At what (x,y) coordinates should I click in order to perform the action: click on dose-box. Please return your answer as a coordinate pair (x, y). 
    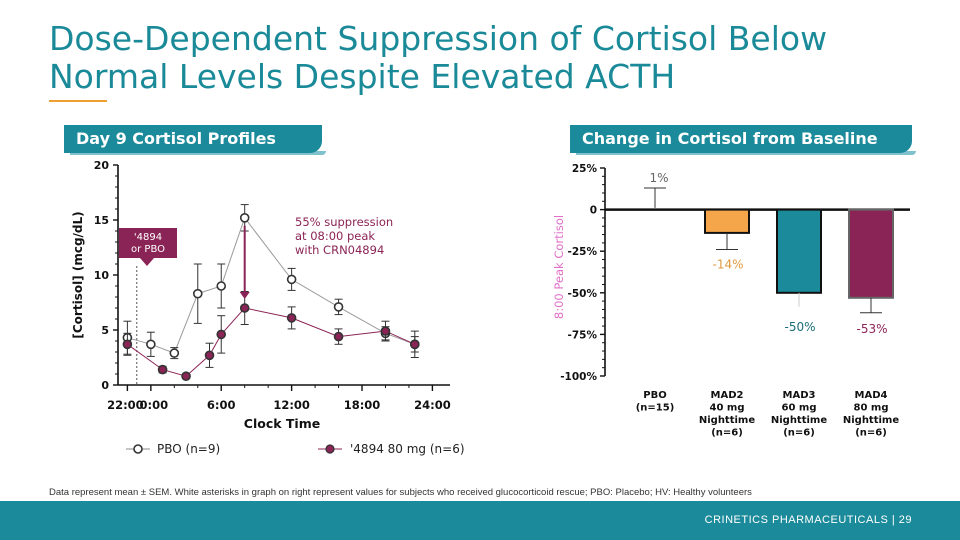
    Looking at the image, I should click on (148, 243).